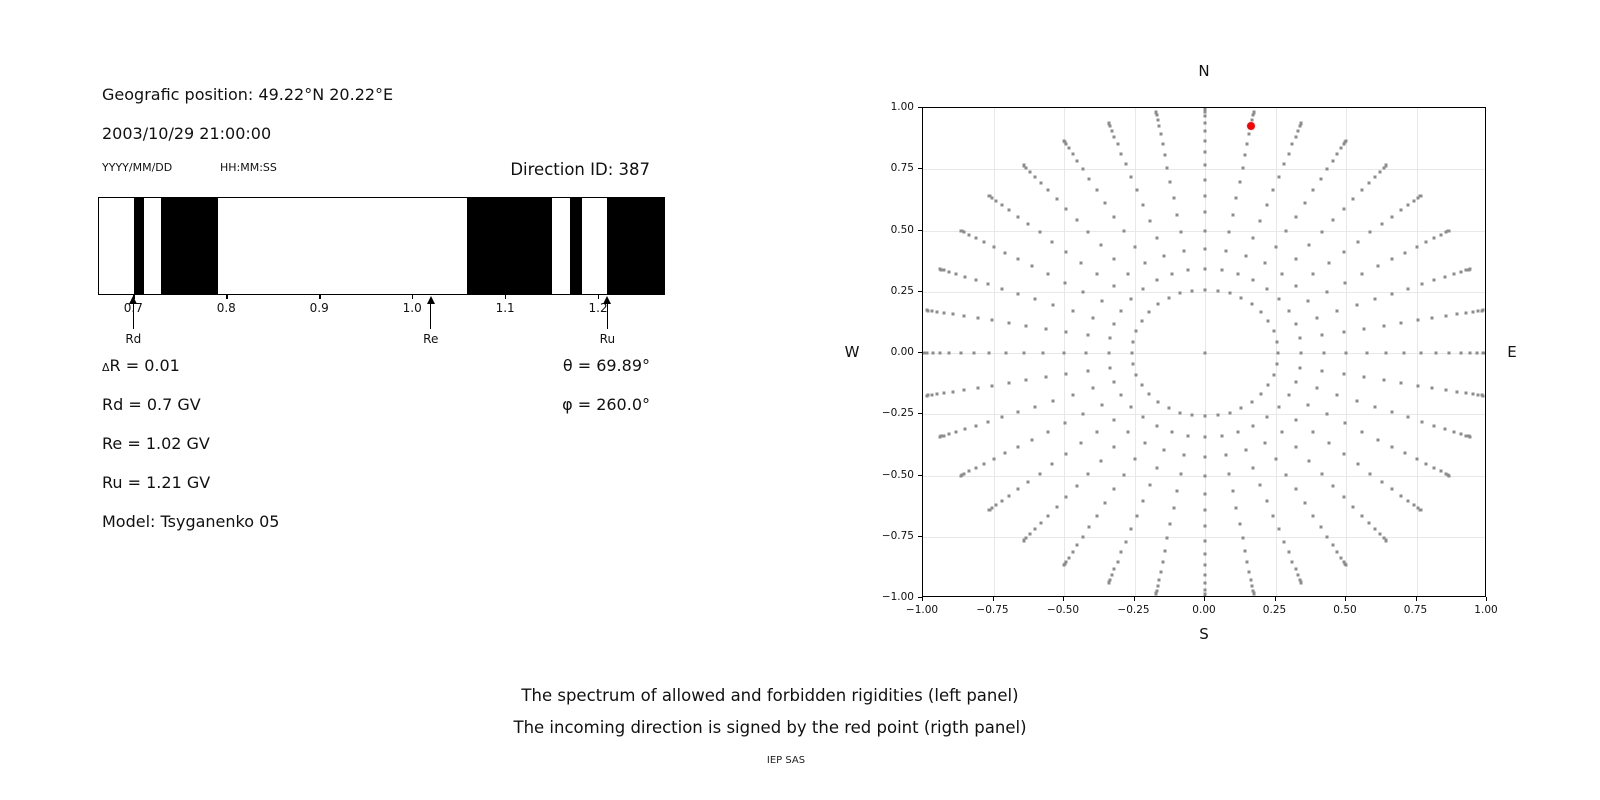 The image size is (1600, 800). What do you see at coordinates (1512, 352) in the screenshot?
I see `compass-east-label: E` at bounding box center [1512, 352].